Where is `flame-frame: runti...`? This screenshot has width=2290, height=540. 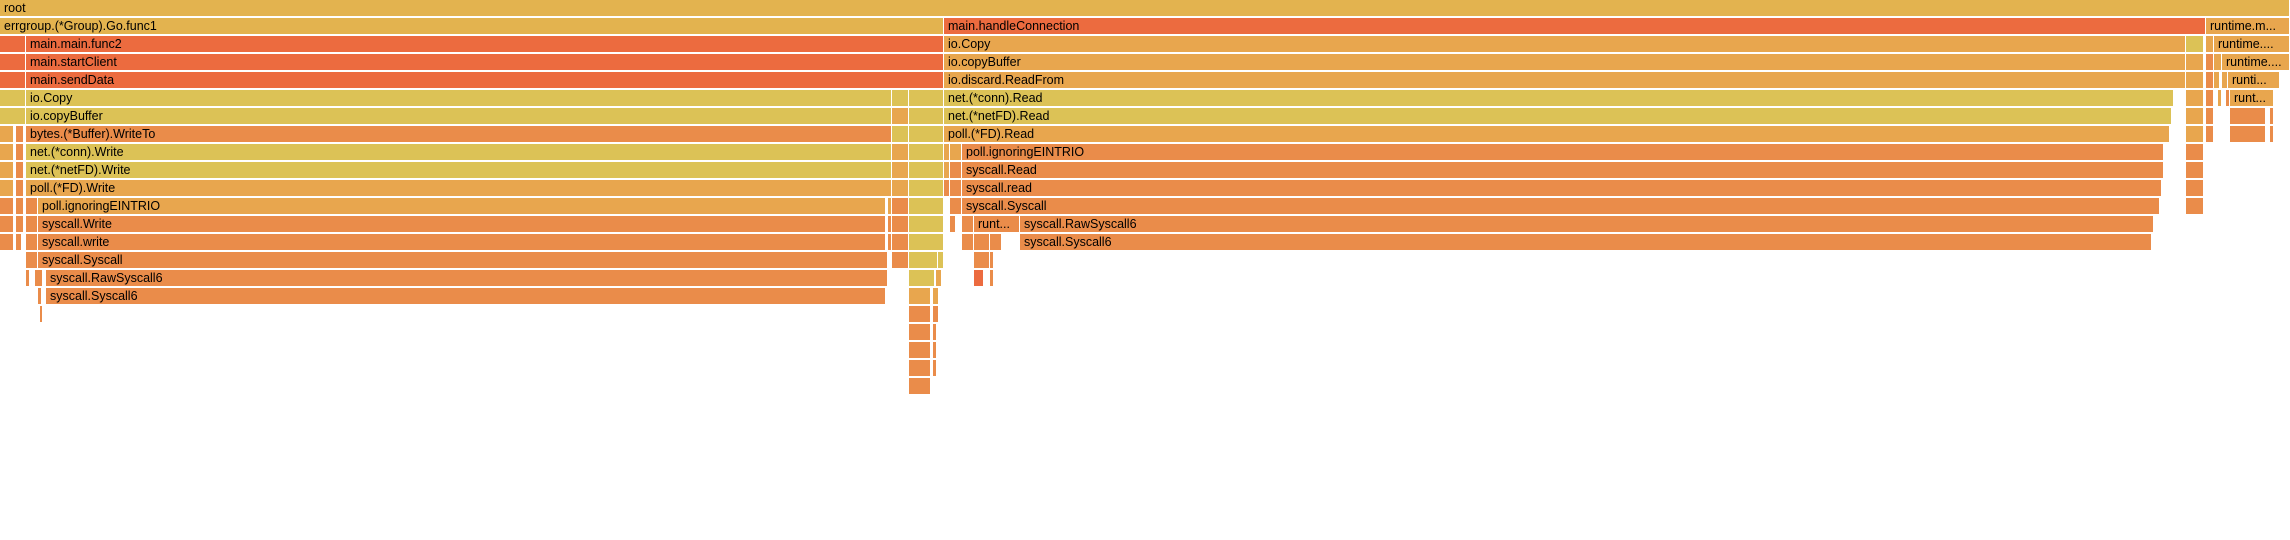 flame-frame: runti... is located at coordinates (2254, 80).